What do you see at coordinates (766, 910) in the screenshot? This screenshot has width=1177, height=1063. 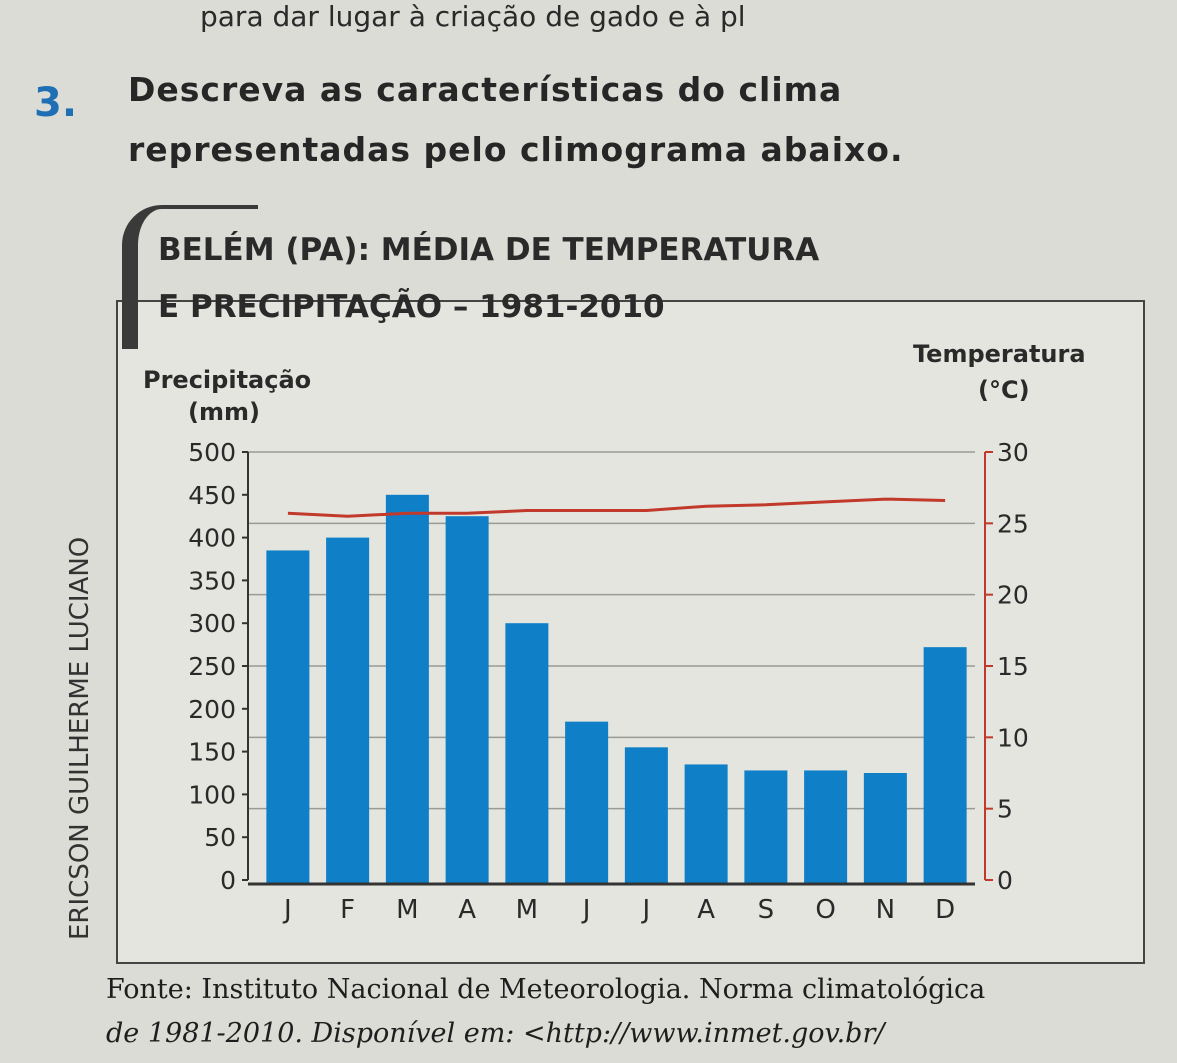 I see `x-tick-label: S` at bounding box center [766, 910].